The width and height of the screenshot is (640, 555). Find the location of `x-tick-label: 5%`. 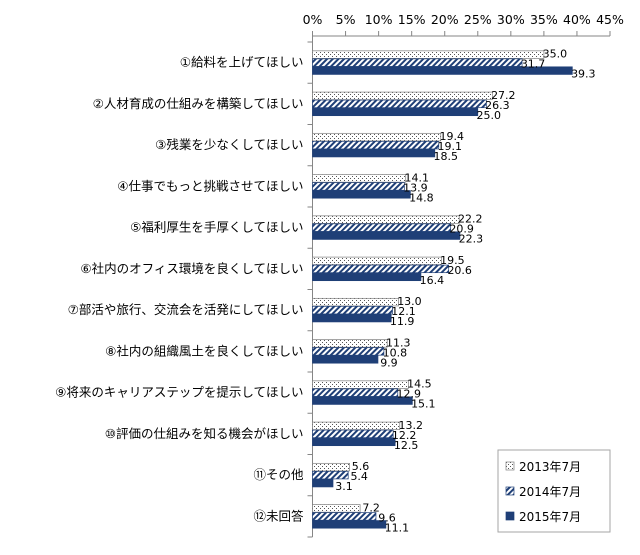

x-tick-label: 5% is located at coordinates (346, 19).